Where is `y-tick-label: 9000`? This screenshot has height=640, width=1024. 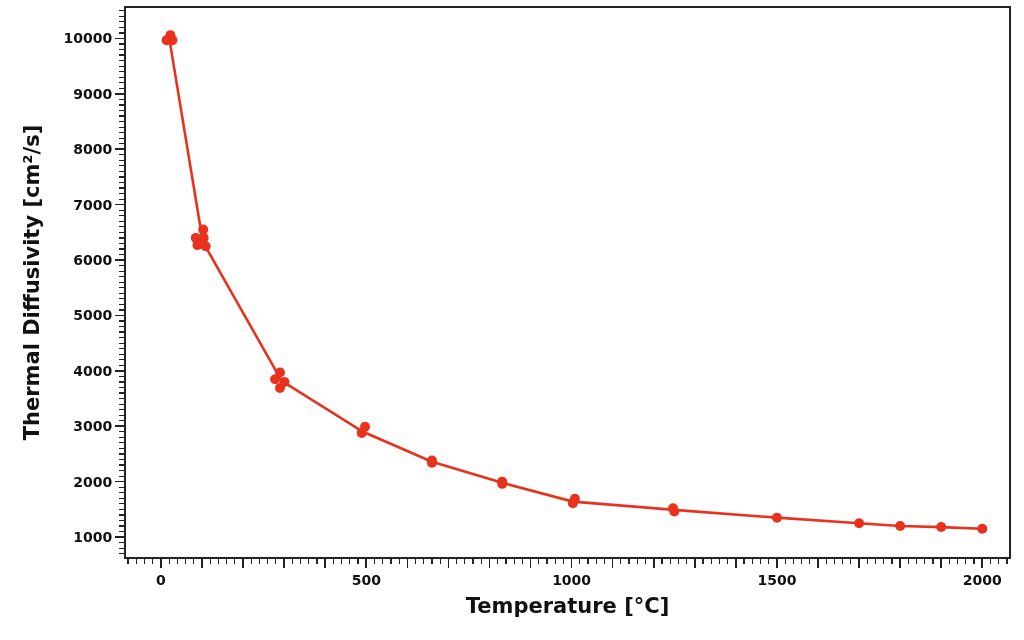
y-tick-label: 9000 is located at coordinates (93, 93).